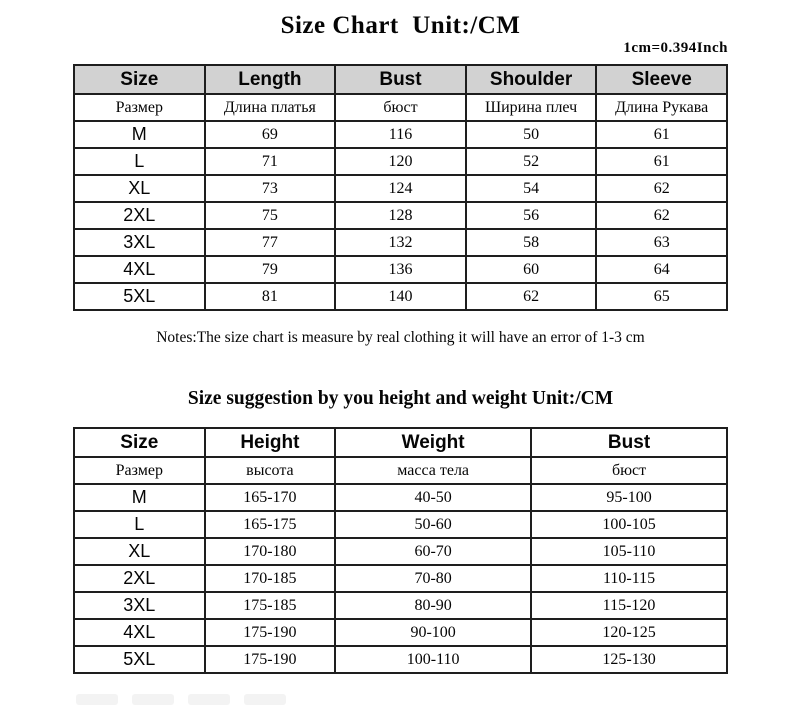 The image size is (790, 708). What do you see at coordinates (270, 242) in the screenshot?
I see `cell-length: 77` at bounding box center [270, 242].